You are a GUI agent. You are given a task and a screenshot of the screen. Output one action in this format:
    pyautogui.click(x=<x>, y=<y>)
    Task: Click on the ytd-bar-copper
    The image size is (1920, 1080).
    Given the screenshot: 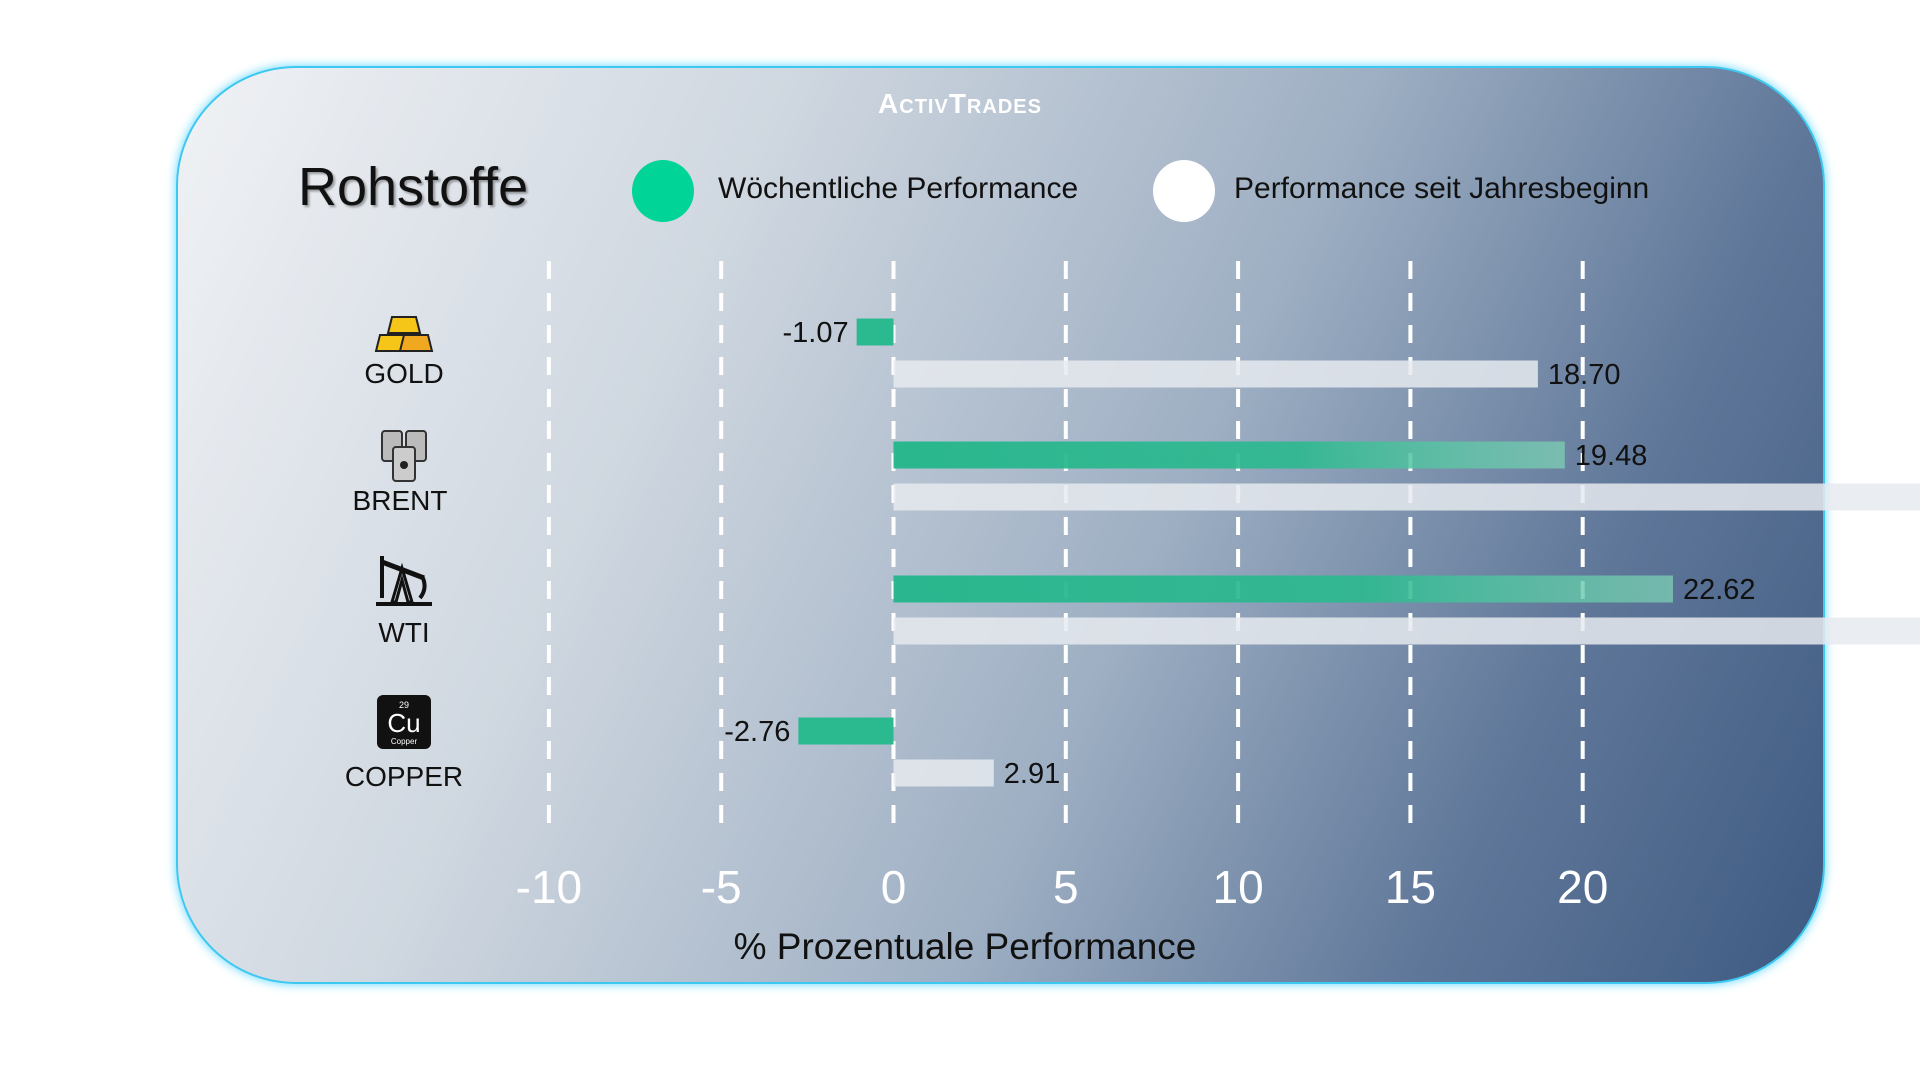 What is the action you would take?
    pyautogui.click(x=943, y=773)
    